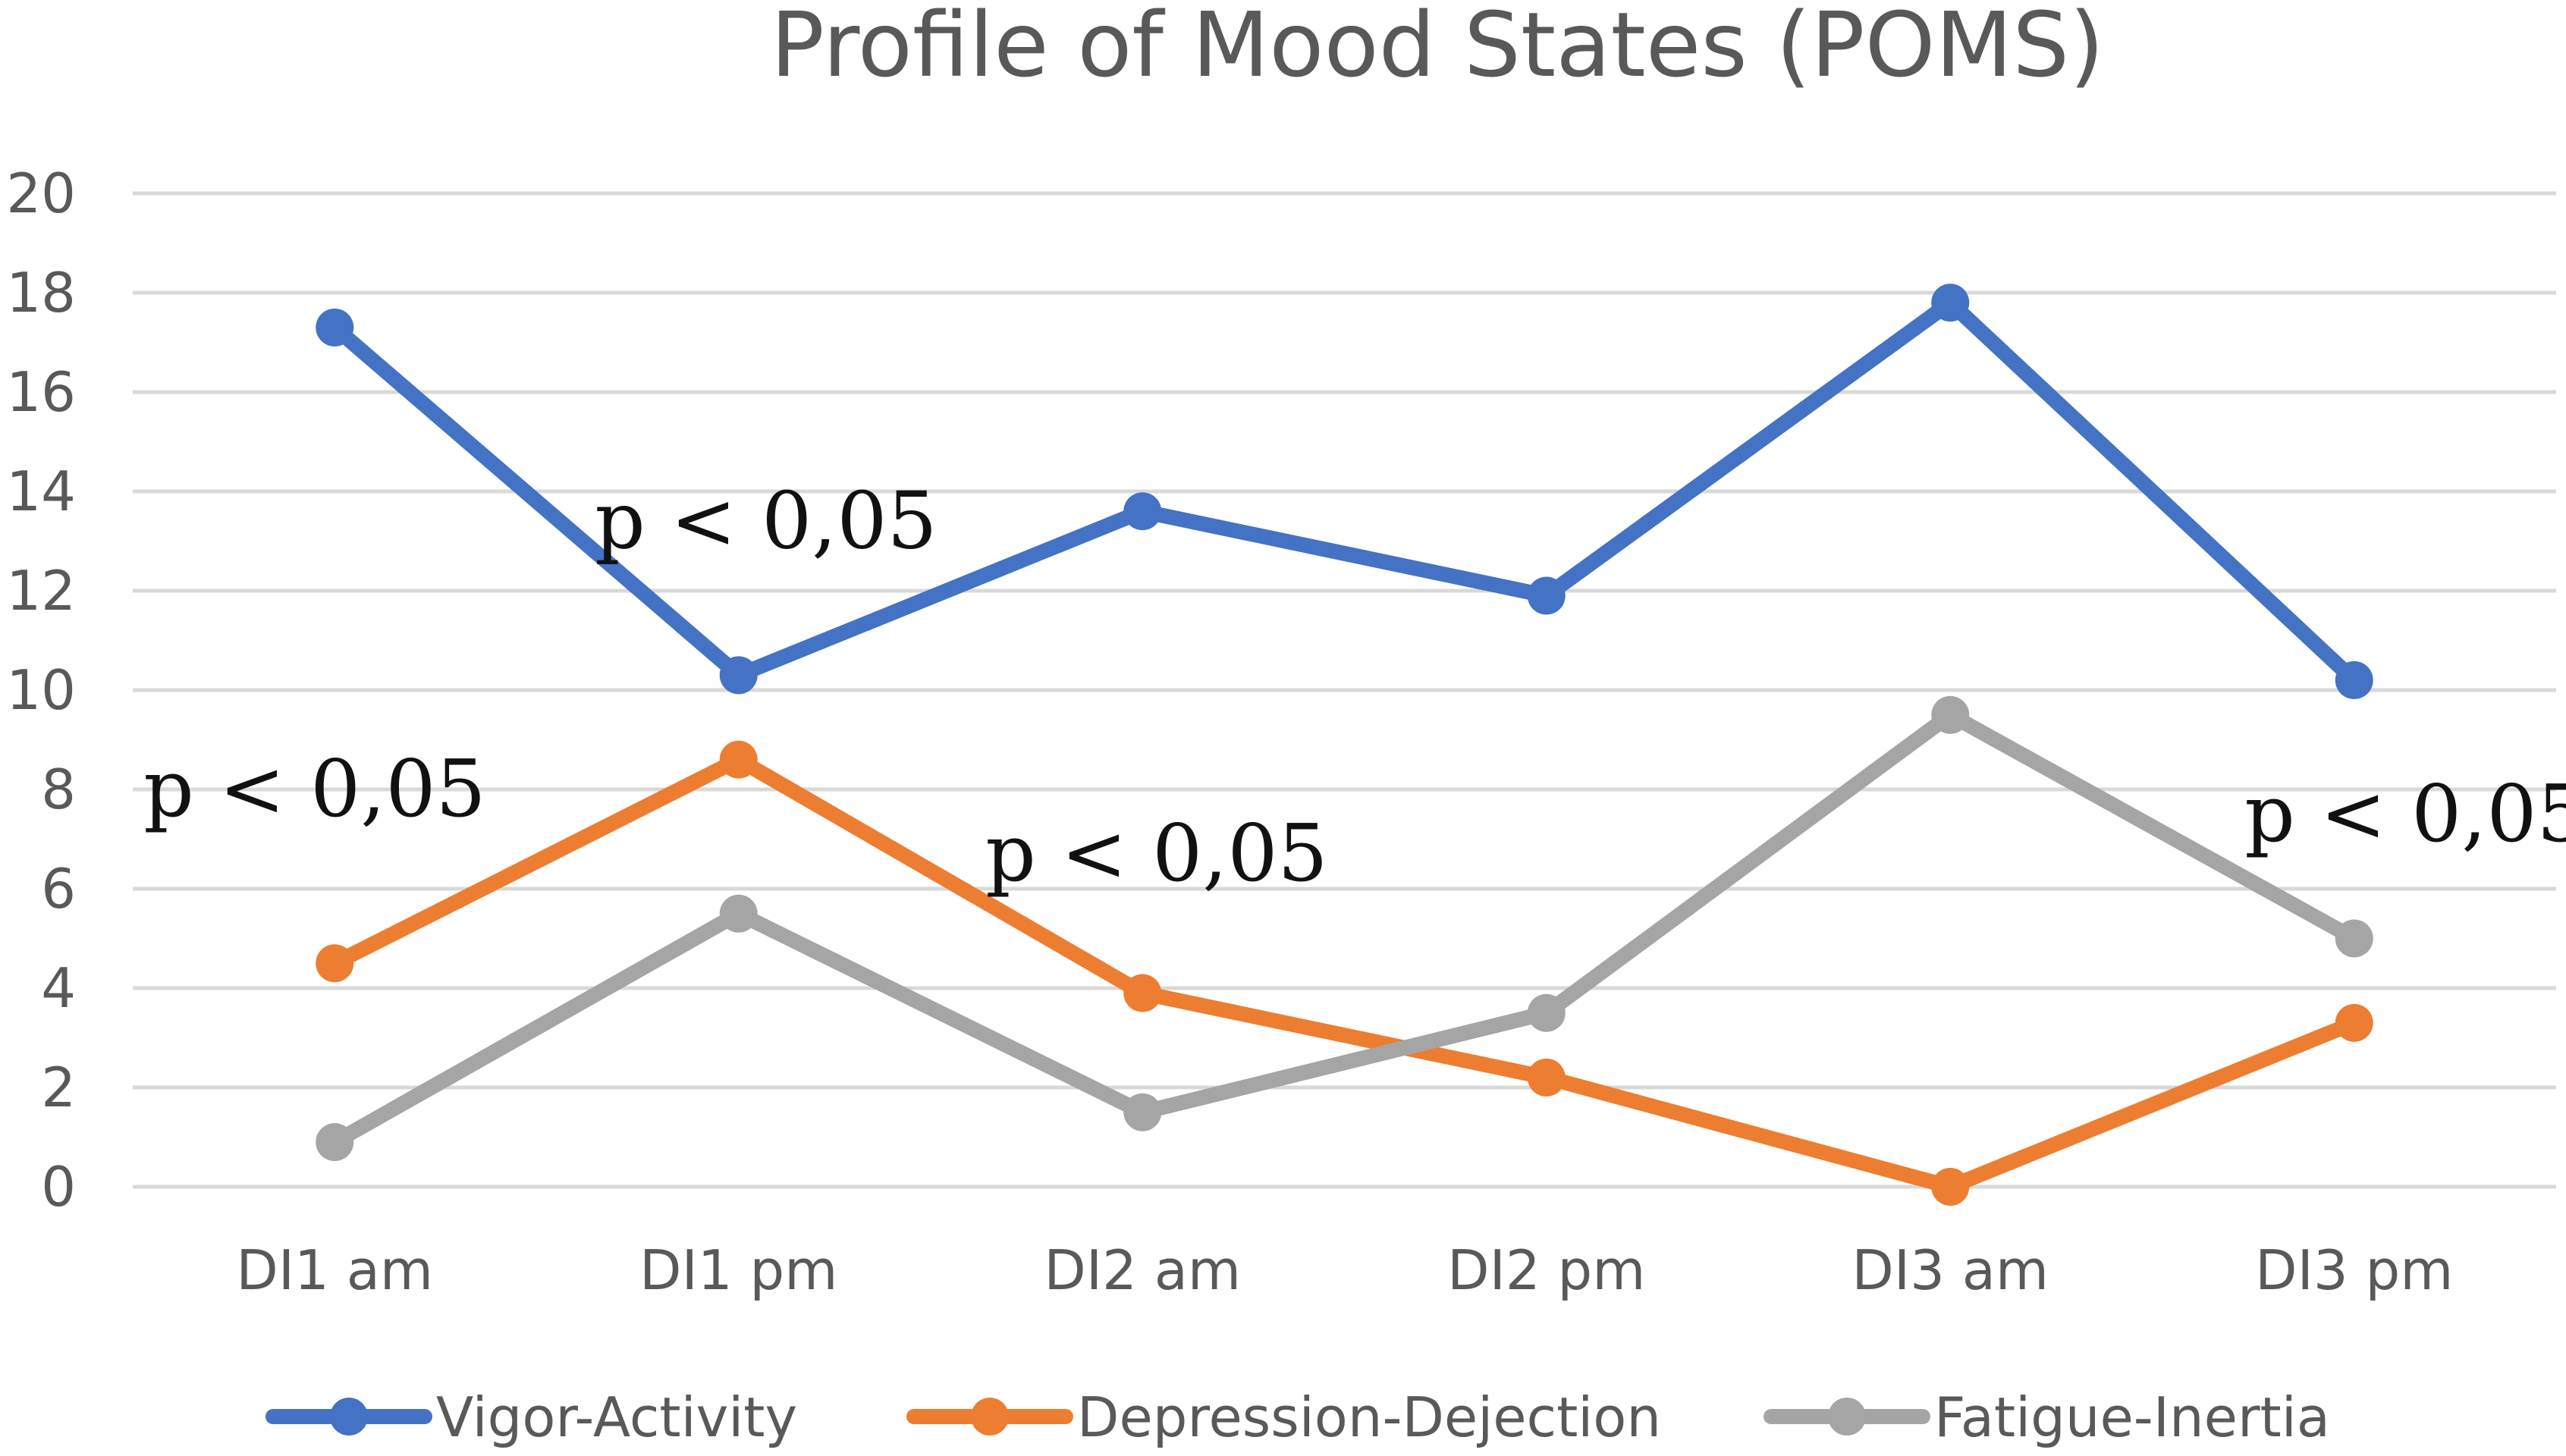  I want to click on legend-label: Depression-Dejection, so click(1369, 1417).